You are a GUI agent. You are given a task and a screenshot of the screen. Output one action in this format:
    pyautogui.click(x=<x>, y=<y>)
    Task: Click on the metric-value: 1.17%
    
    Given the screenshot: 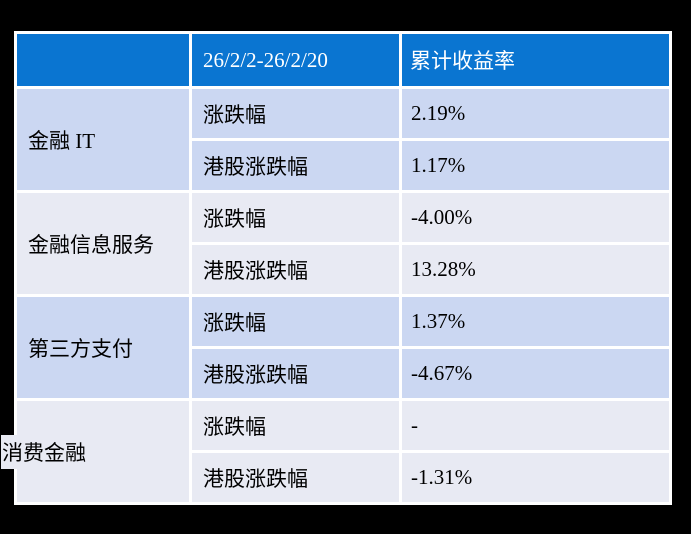 What is the action you would take?
    pyautogui.click(x=535, y=165)
    